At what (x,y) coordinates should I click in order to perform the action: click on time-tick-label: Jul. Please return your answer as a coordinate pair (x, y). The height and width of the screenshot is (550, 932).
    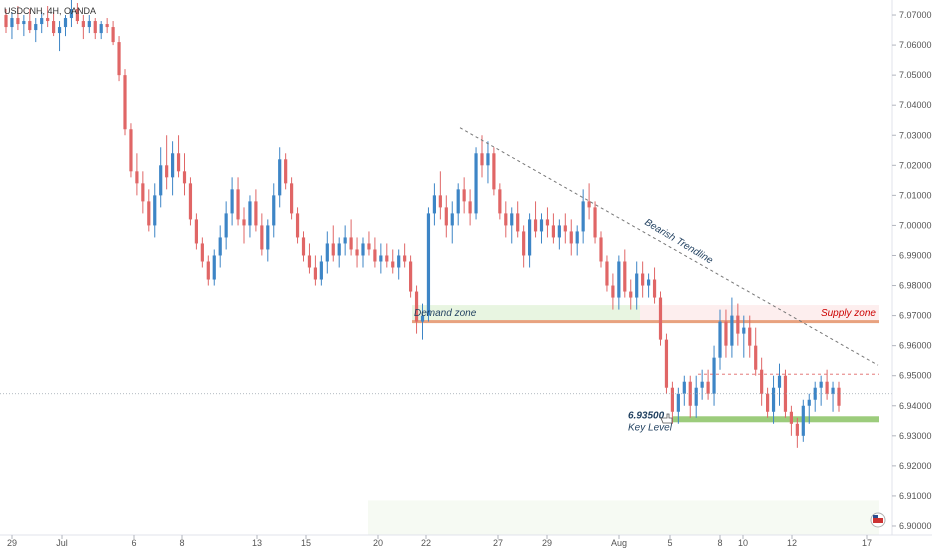
    Looking at the image, I should click on (62, 543).